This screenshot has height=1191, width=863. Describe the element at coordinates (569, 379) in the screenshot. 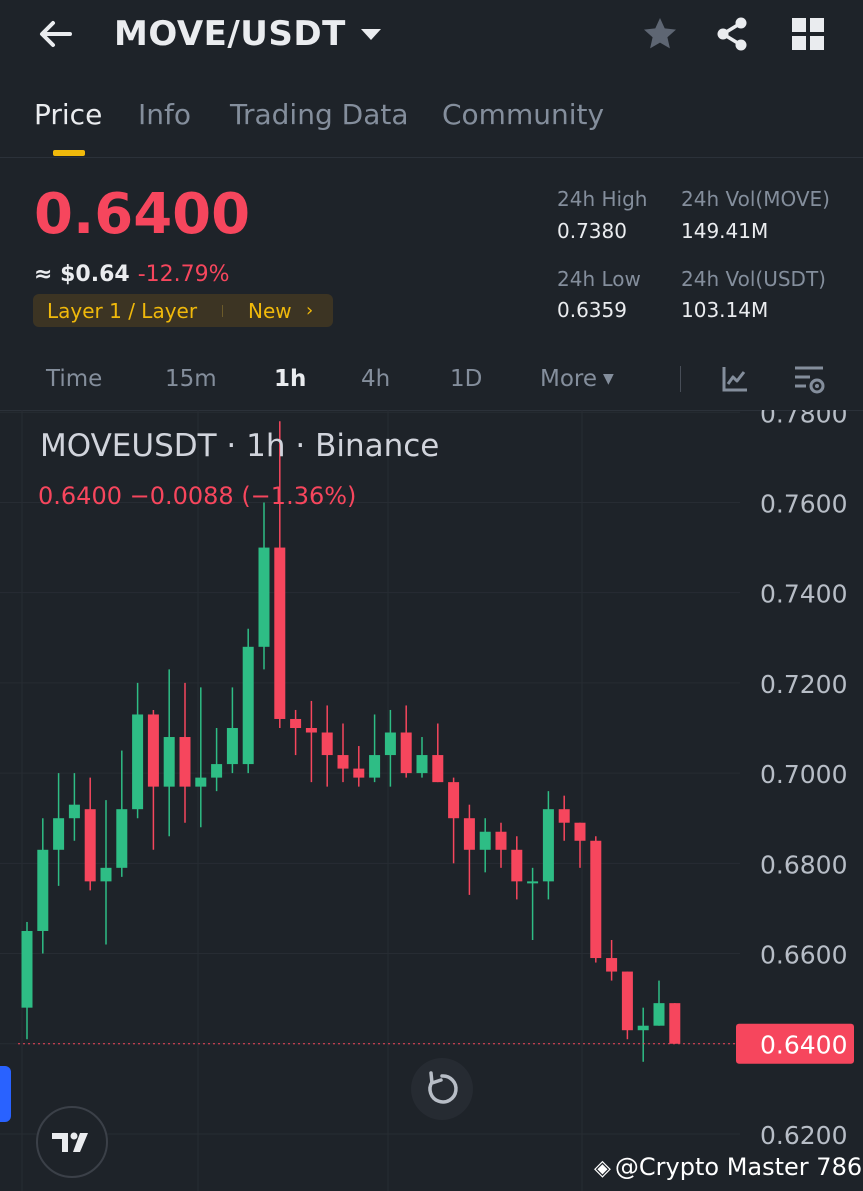

I see `interval-more-label: More` at that location.